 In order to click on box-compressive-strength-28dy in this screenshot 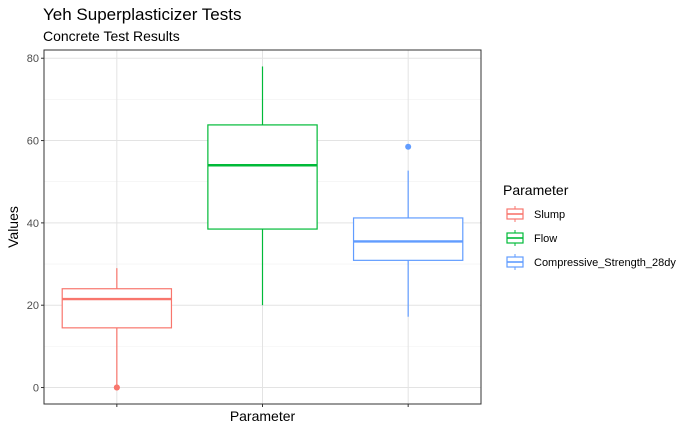, I will do `click(408, 230)`.